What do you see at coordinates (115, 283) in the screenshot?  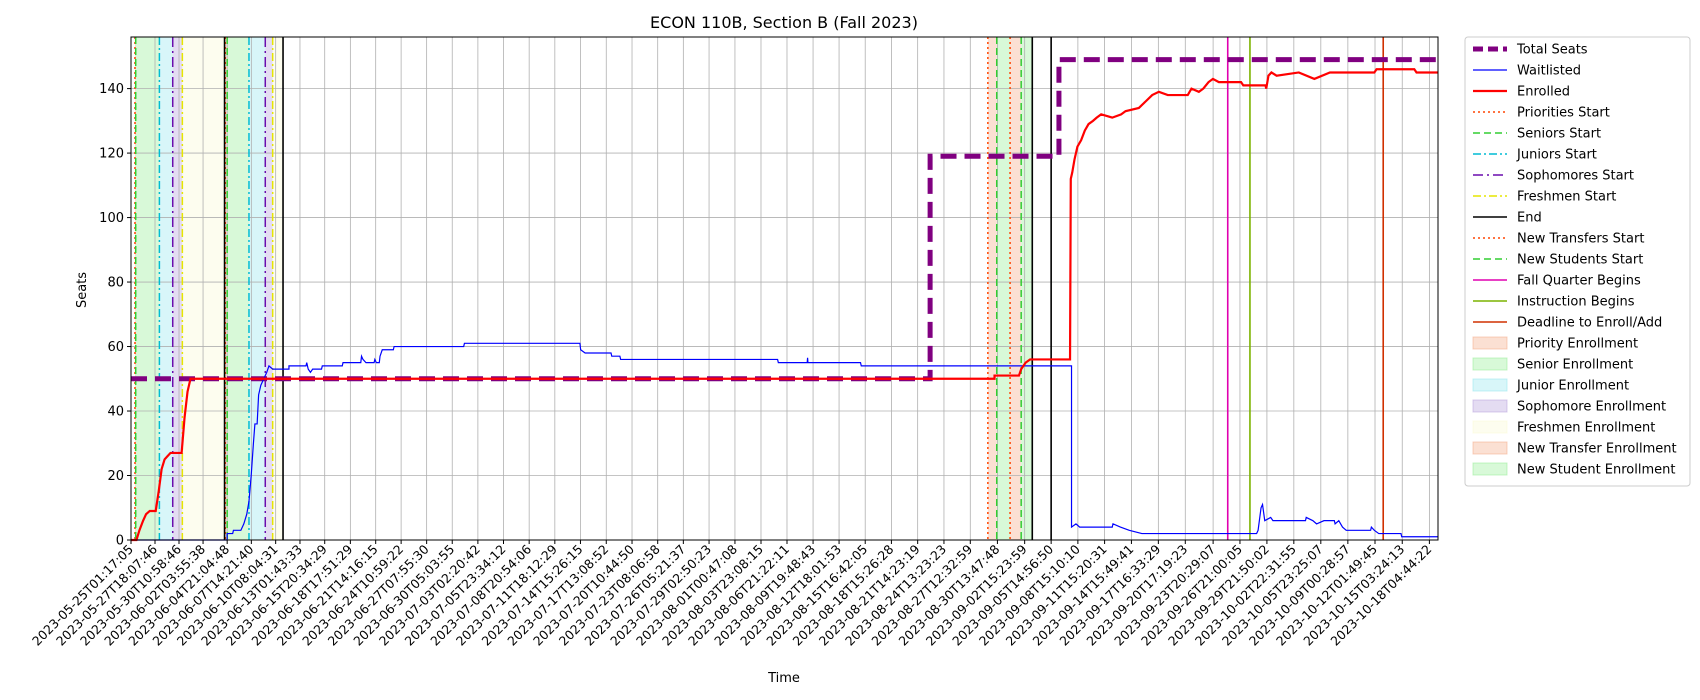 I see `y-tick-label-5: 80` at bounding box center [115, 283].